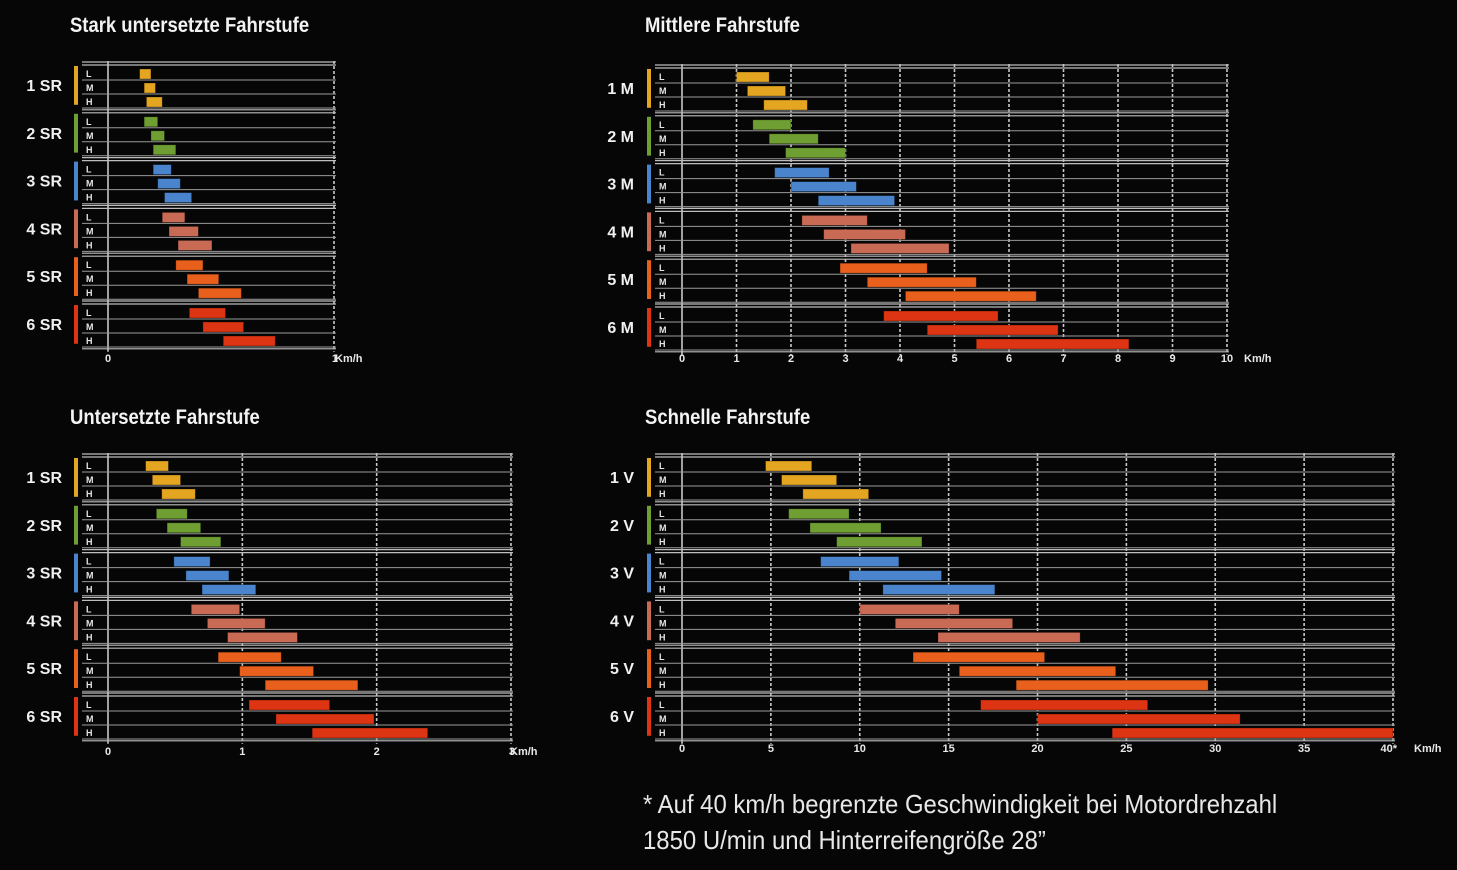 The height and width of the screenshot is (870, 1457). I want to click on tick-label: 15, so click(949, 749).